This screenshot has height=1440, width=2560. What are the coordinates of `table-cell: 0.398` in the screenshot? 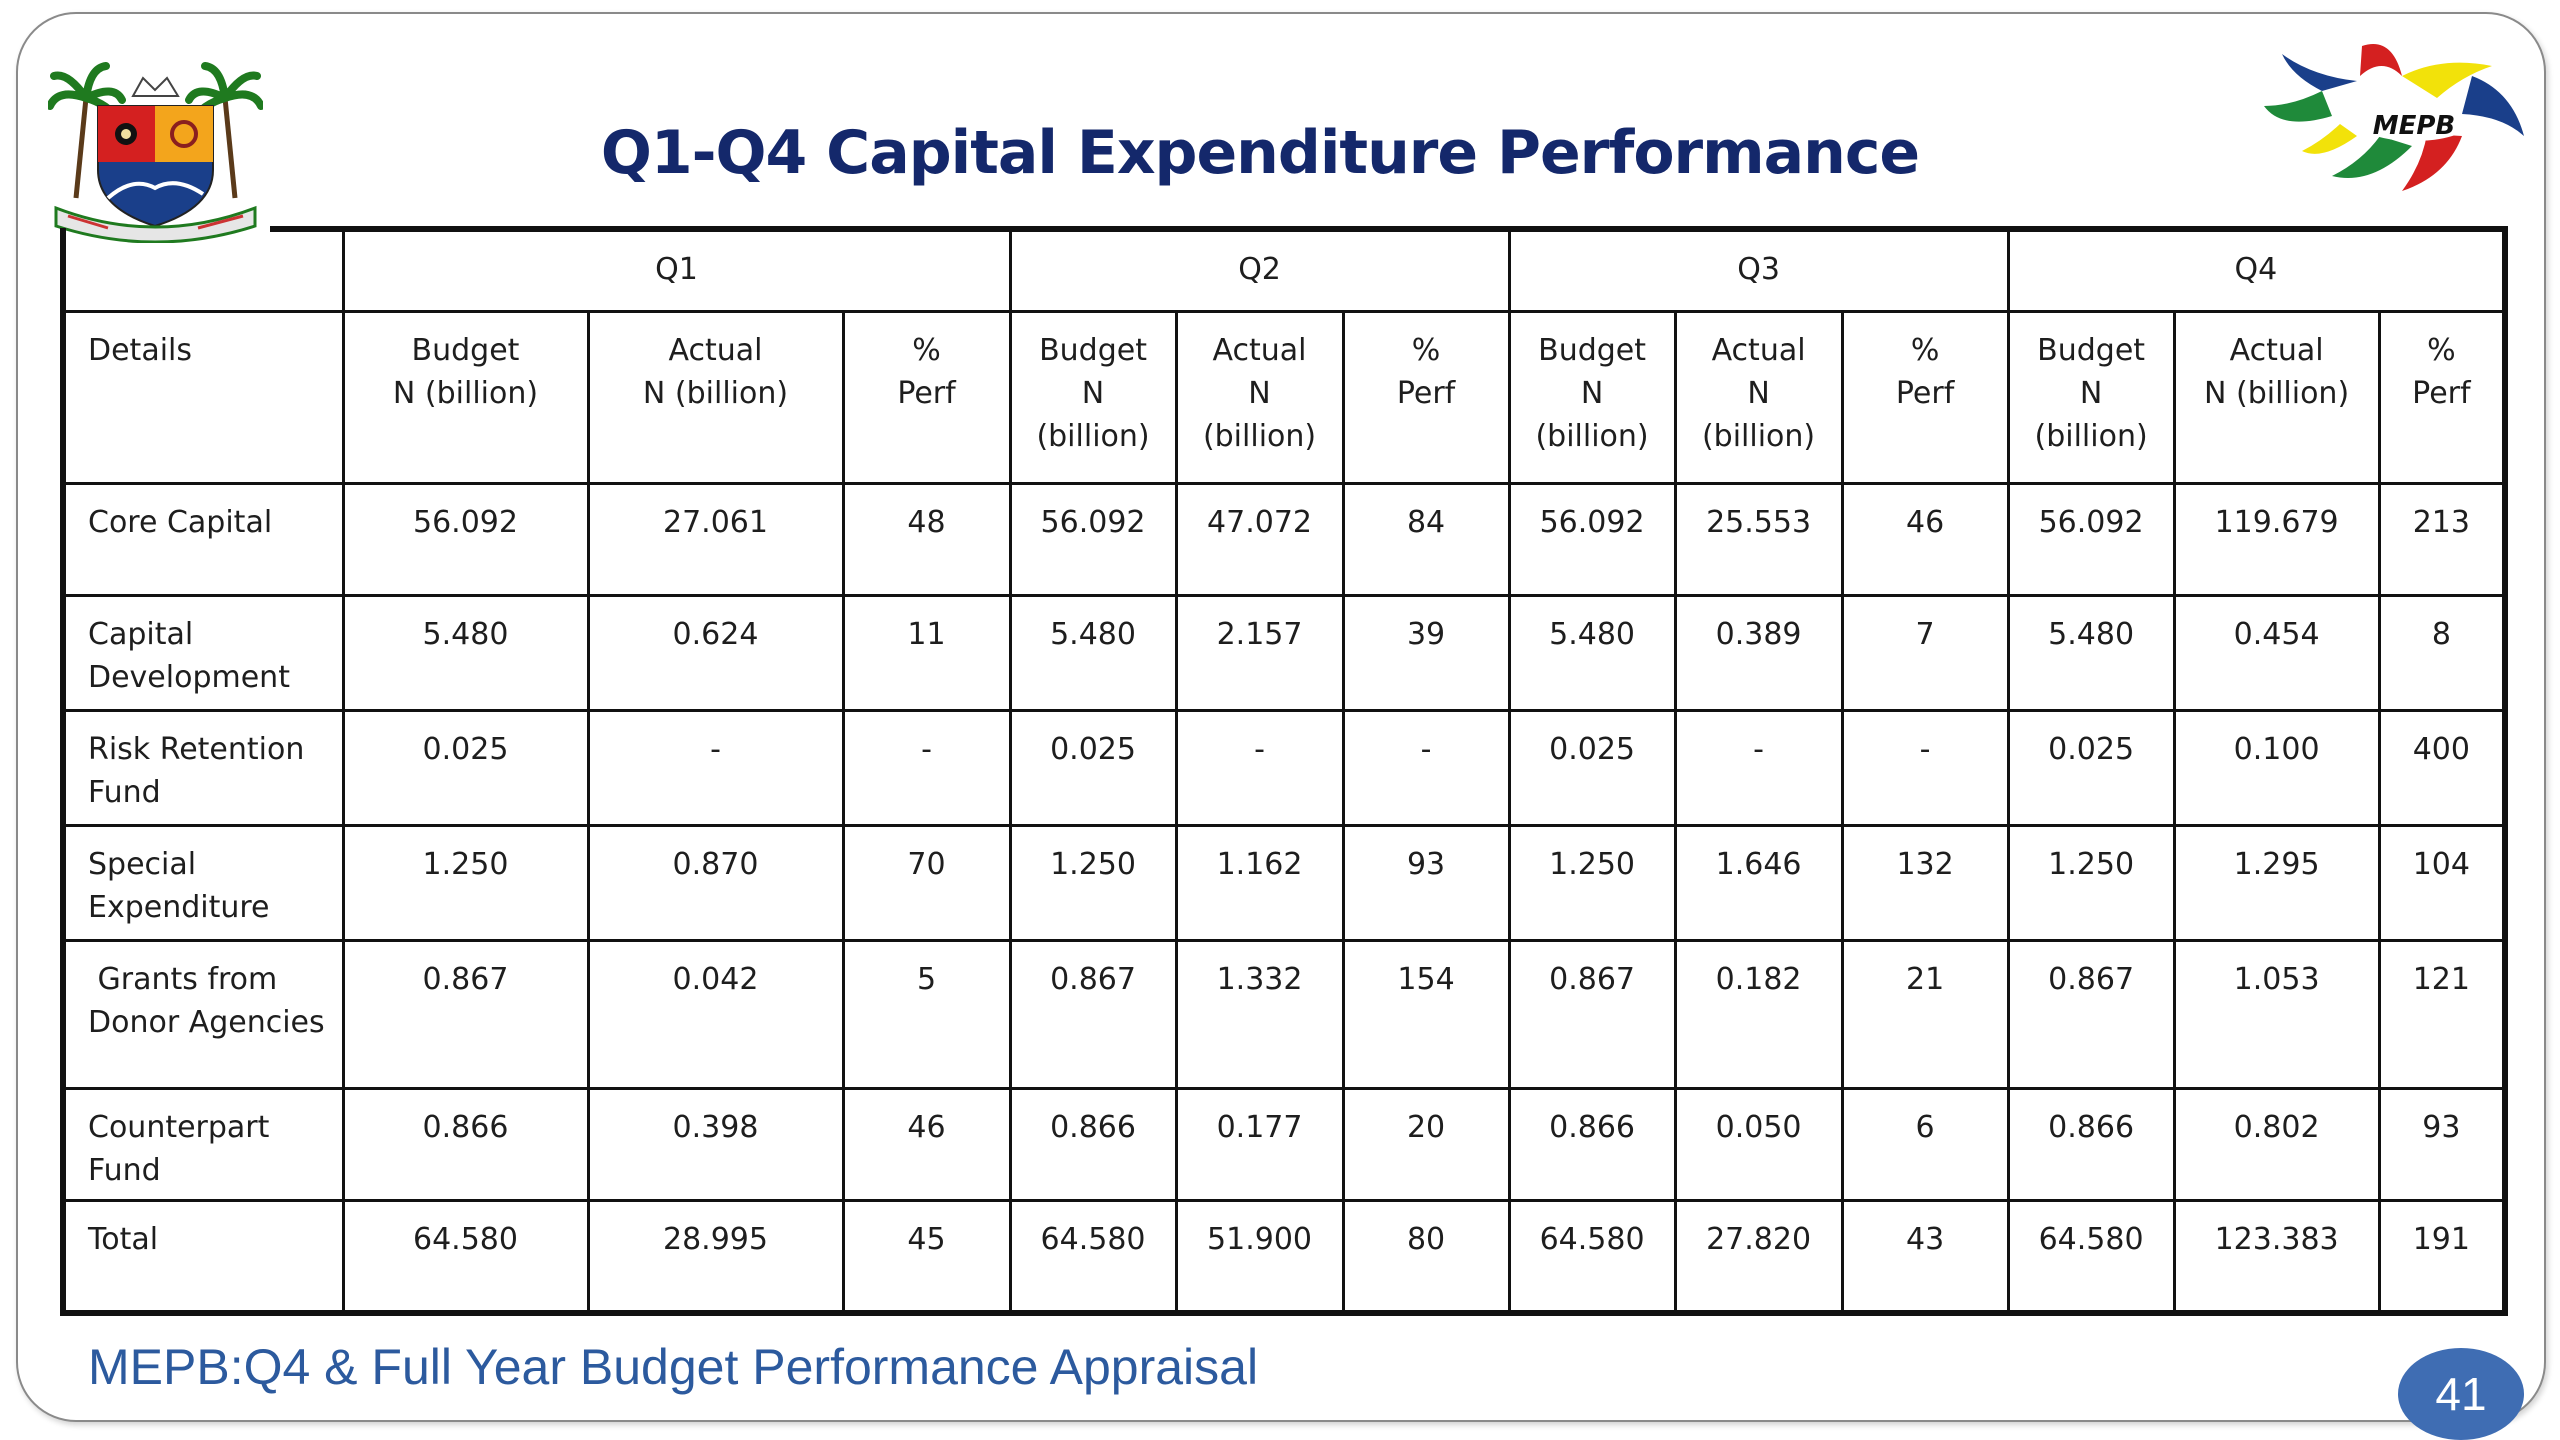 It's located at (715, 1144).